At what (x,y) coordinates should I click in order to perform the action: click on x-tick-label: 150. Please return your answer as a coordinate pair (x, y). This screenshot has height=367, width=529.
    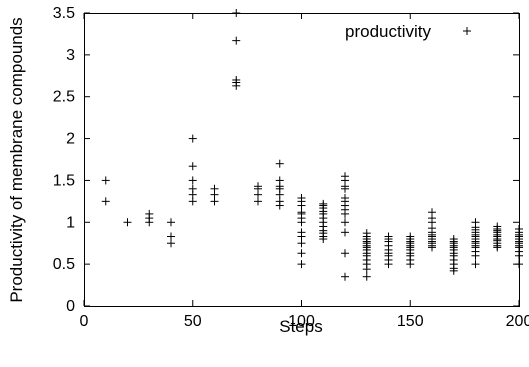
    Looking at the image, I should click on (410, 321).